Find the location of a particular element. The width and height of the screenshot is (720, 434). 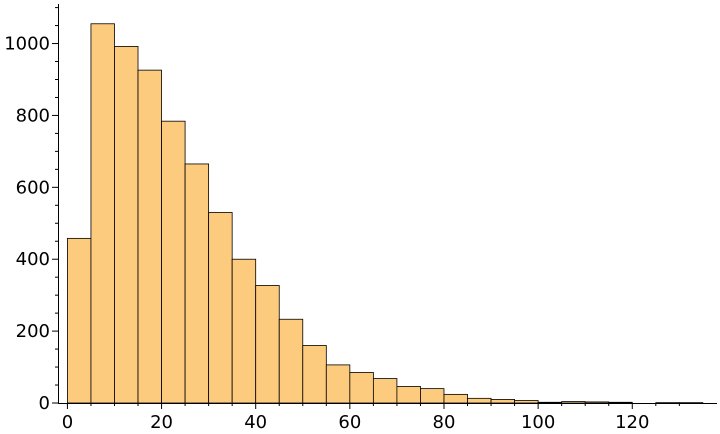

x-tick-label: 0 is located at coordinates (67, 422).